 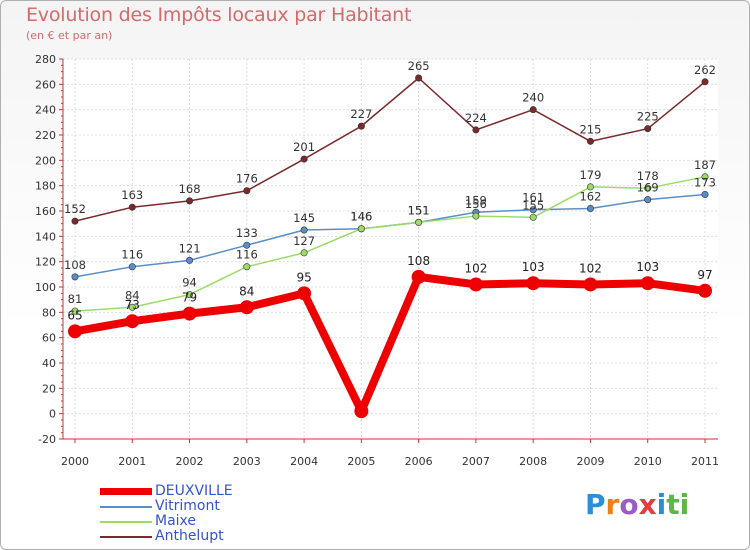 What do you see at coordinates (304, 230) in the screenshot?
I see `data-point-vitrimont-2004` at bounding box center [304, 230].